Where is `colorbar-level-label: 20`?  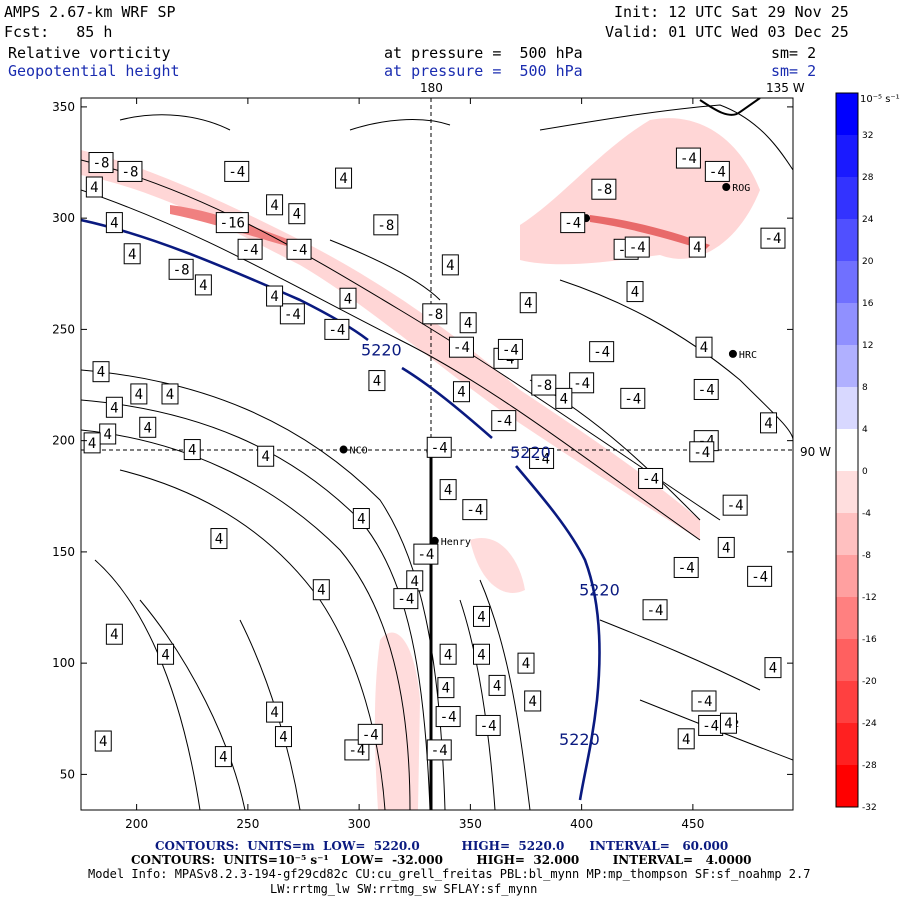
colorbar-level-label: 20 is located at coordinates (868, 262).